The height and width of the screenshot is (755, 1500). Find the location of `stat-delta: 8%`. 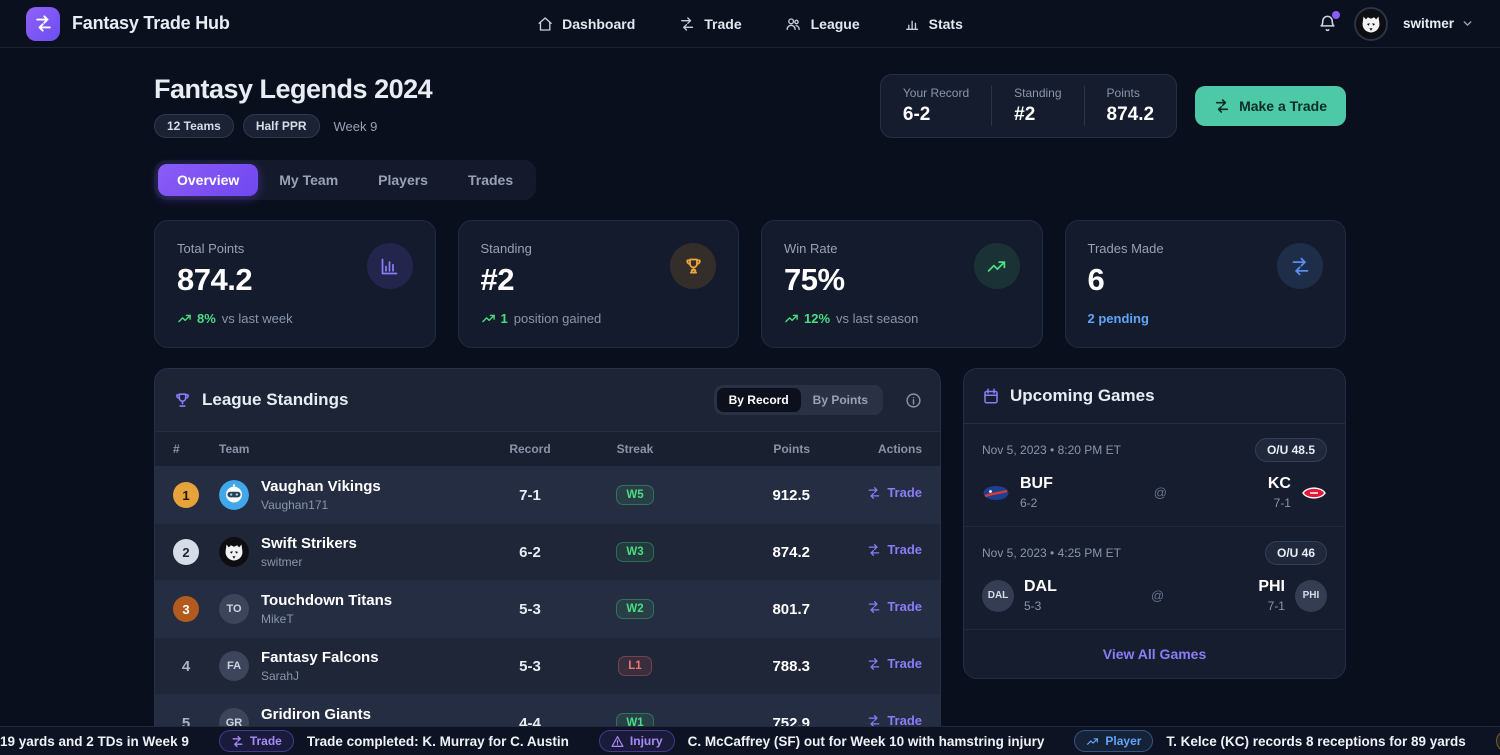

stat-delta: 8% is located at coordinates (206, 318).